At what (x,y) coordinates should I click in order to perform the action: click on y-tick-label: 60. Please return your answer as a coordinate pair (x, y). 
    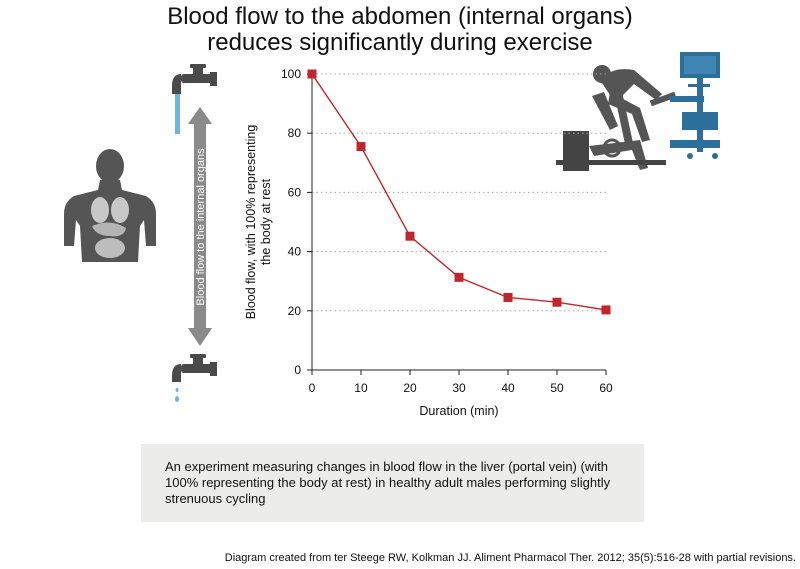
    Looking at the image, I should click on (295, 192).